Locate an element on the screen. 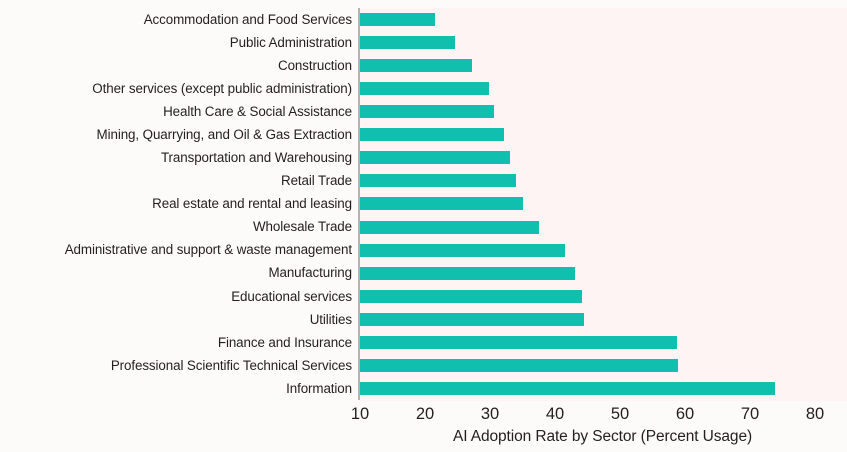 The height and width of the screenshot is (452, 847). bar-row: Wholesale Trade is located at coordinates (423, 227).